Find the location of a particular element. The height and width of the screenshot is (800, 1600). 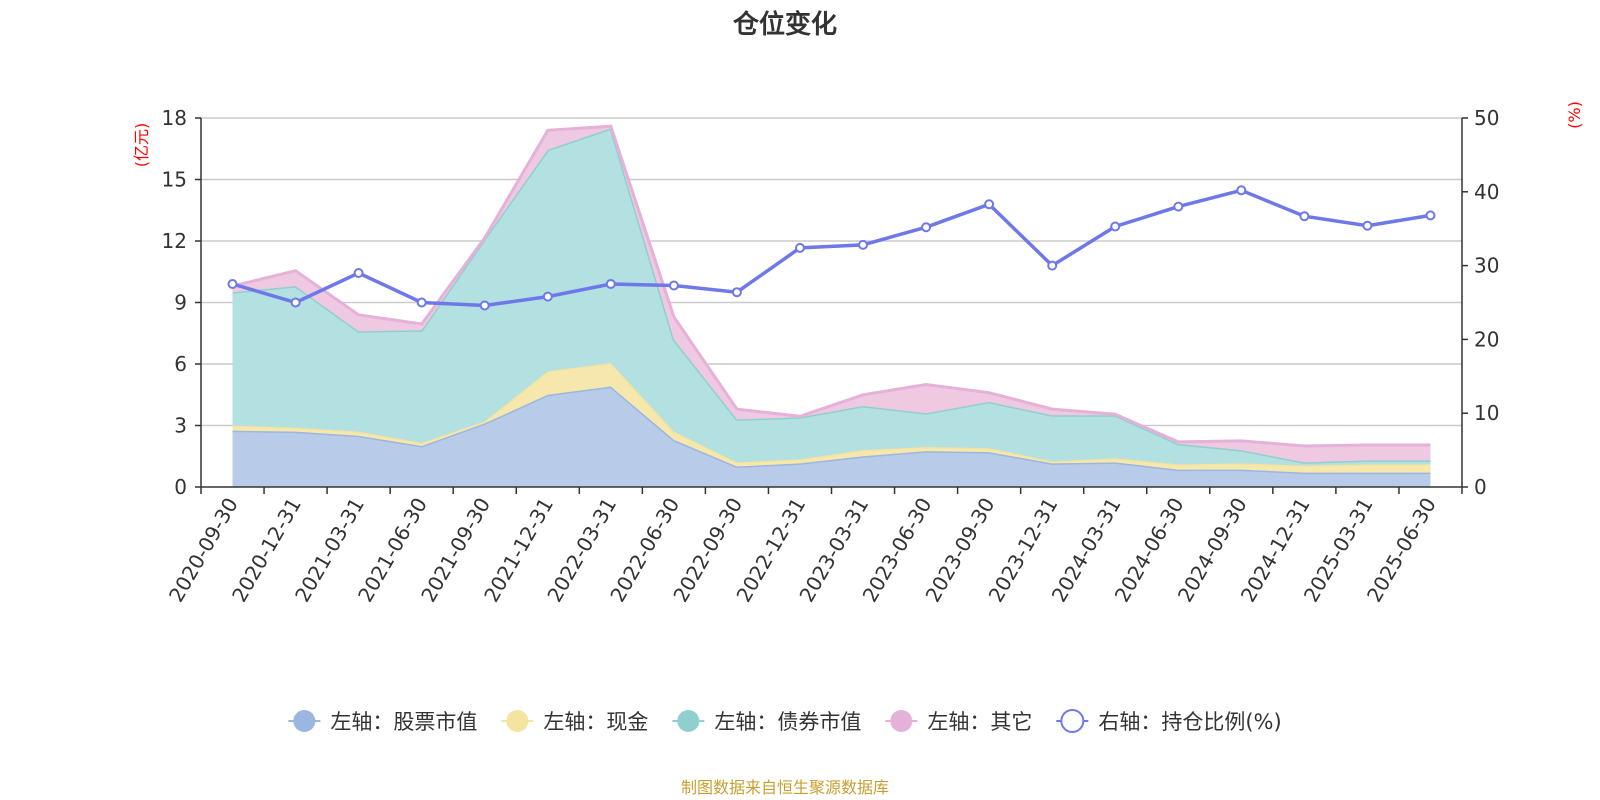

source-note: 制图数据来自恒生聚源数据库 is located at coordinates (785, 787).